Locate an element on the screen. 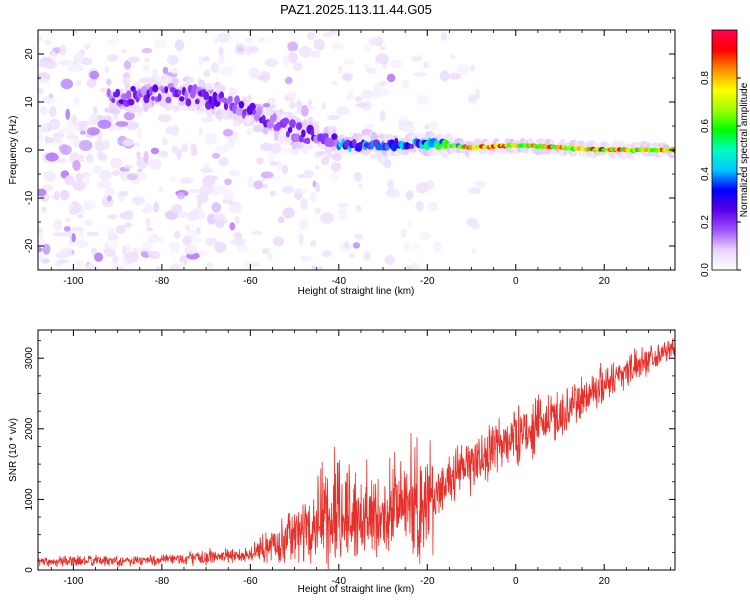 This screenshot has width=750, height=600. colorbar-tick-label: 0.4 is located at coordinates (705, 174).